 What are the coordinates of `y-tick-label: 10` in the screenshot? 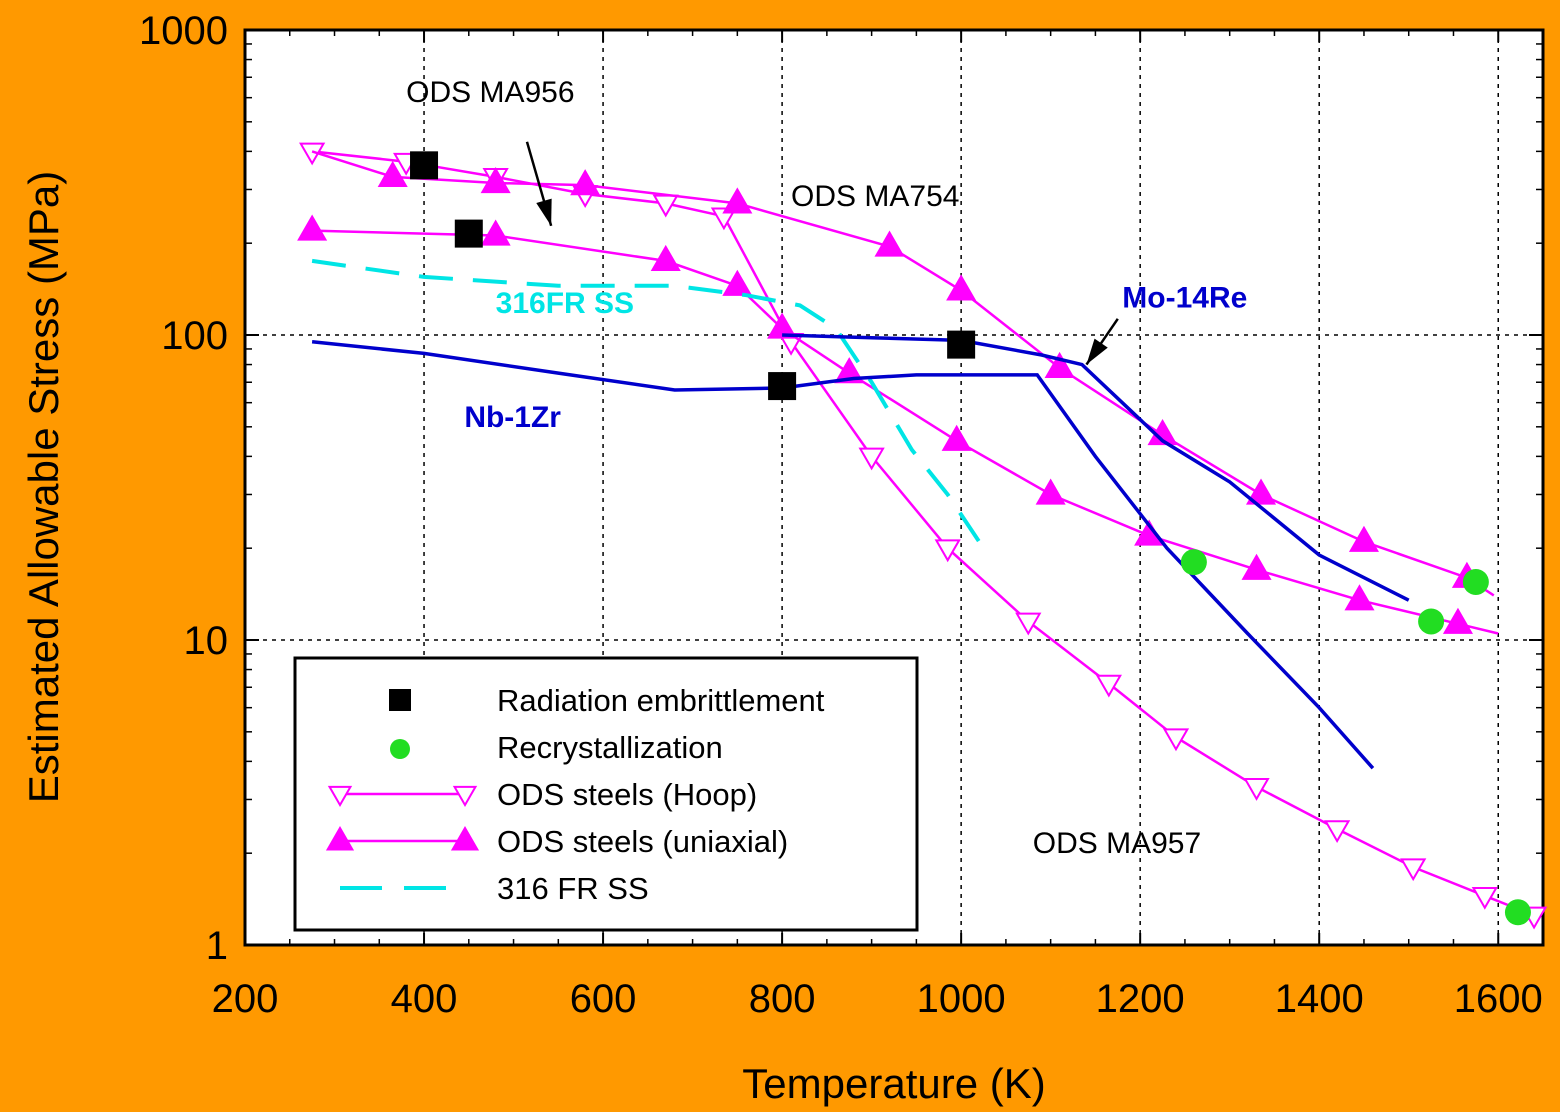 It's located at (206, 641).